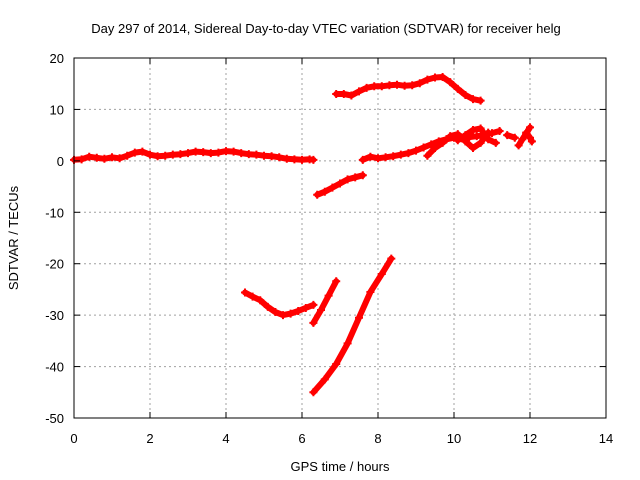 The width and height of the screenshot is (640, 480). What do you see at coordinates (377, 438) in the screenshot?
I see `x-tick-label: 8` at bounding box center [377, 438].